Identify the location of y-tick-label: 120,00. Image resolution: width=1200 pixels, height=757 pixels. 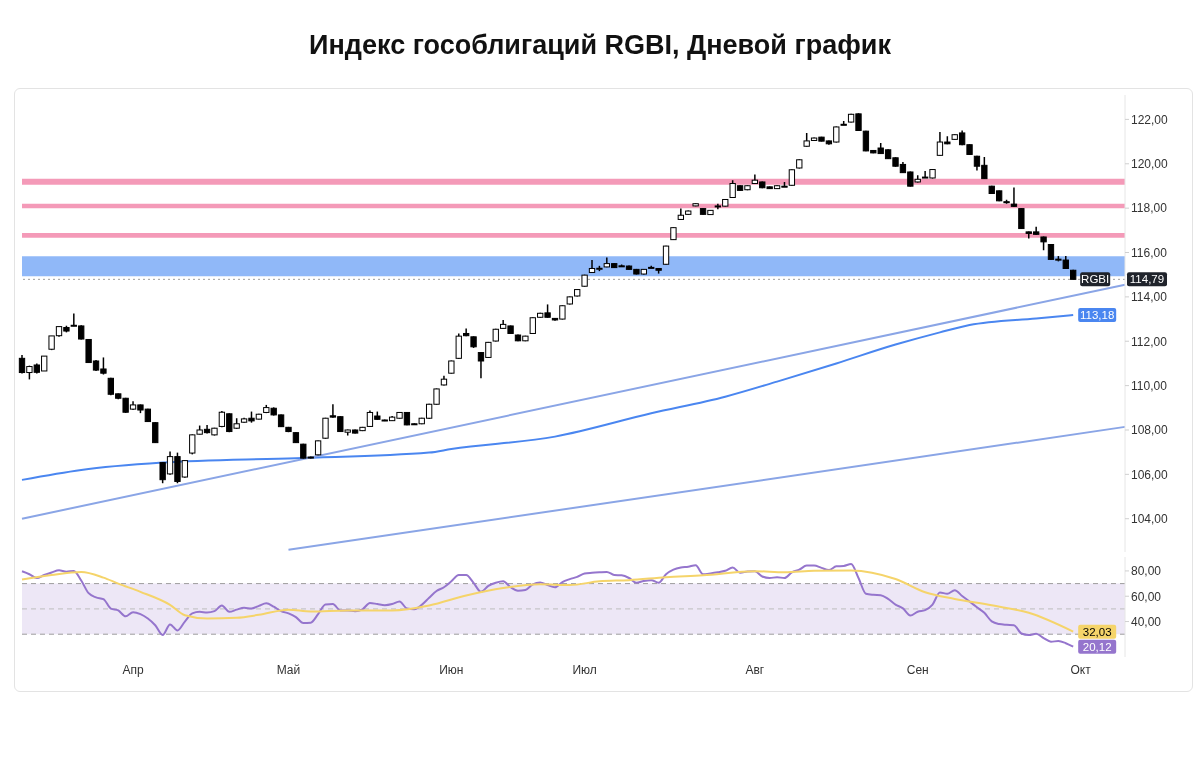
(1150, 164).